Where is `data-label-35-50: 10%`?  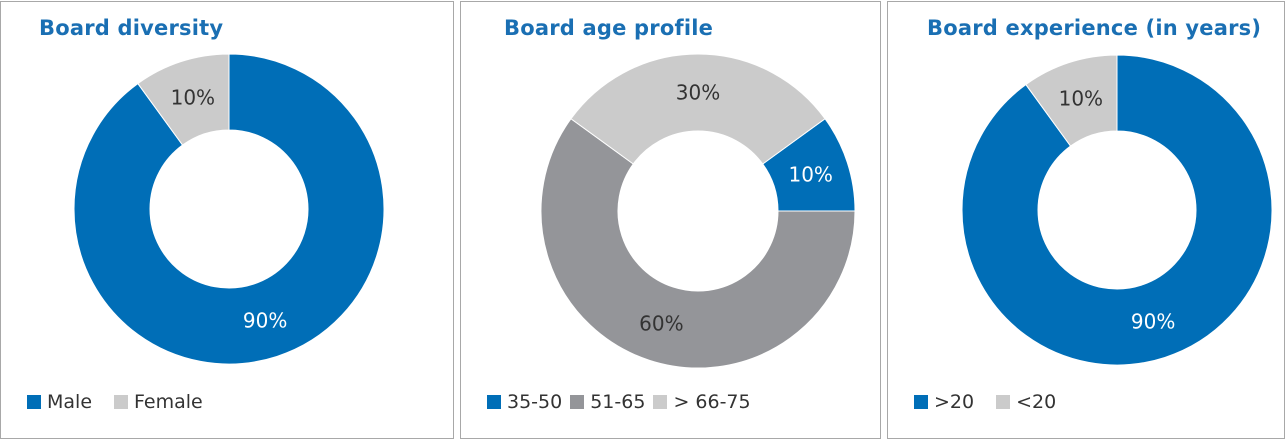
data-label-35-50: 10% is located at coordinates (810, 174).